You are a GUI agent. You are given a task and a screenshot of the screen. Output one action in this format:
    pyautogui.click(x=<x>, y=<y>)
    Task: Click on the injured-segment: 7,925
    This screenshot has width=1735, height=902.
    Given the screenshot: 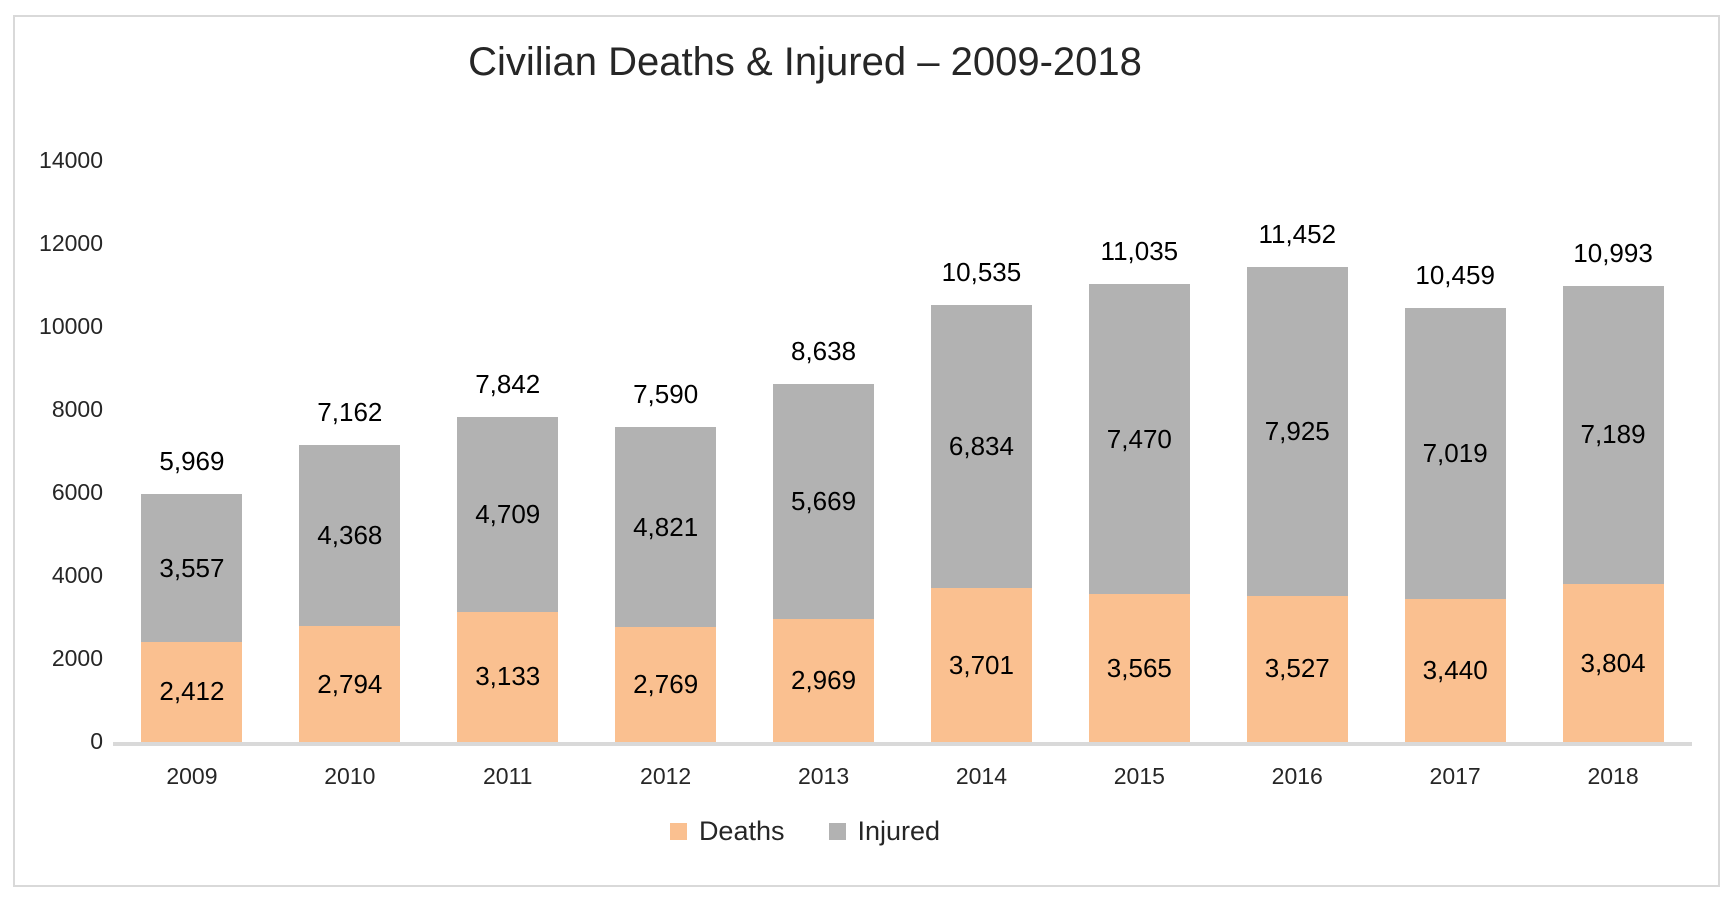 What is the action you would take?
    pyautogui.click(x=1297, y=431)
    